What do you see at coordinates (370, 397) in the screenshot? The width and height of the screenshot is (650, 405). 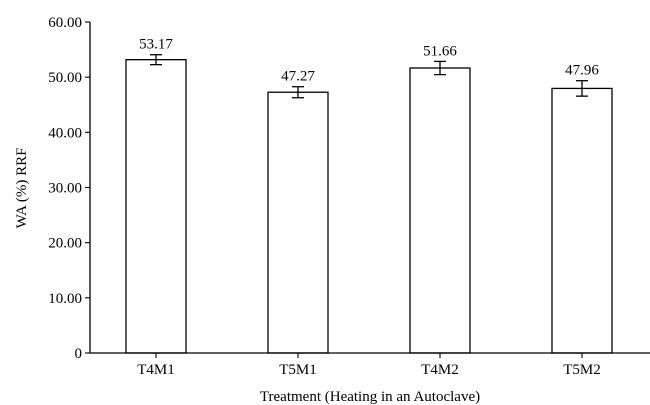 I see `x-axis-title: Treatment (Heating in an Autoclave)` at bounding box center [370, 397].